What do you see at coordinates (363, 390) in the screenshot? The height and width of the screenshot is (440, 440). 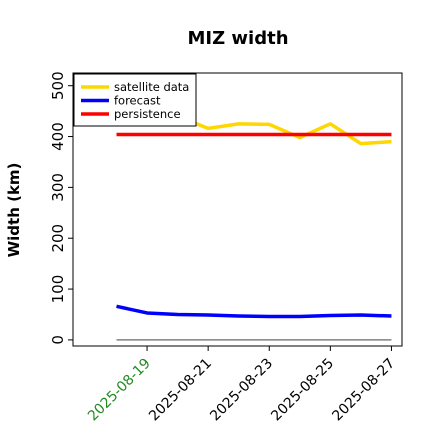 I see `x-tick-label: 2025-08-27` at bounding box center [363, 390].